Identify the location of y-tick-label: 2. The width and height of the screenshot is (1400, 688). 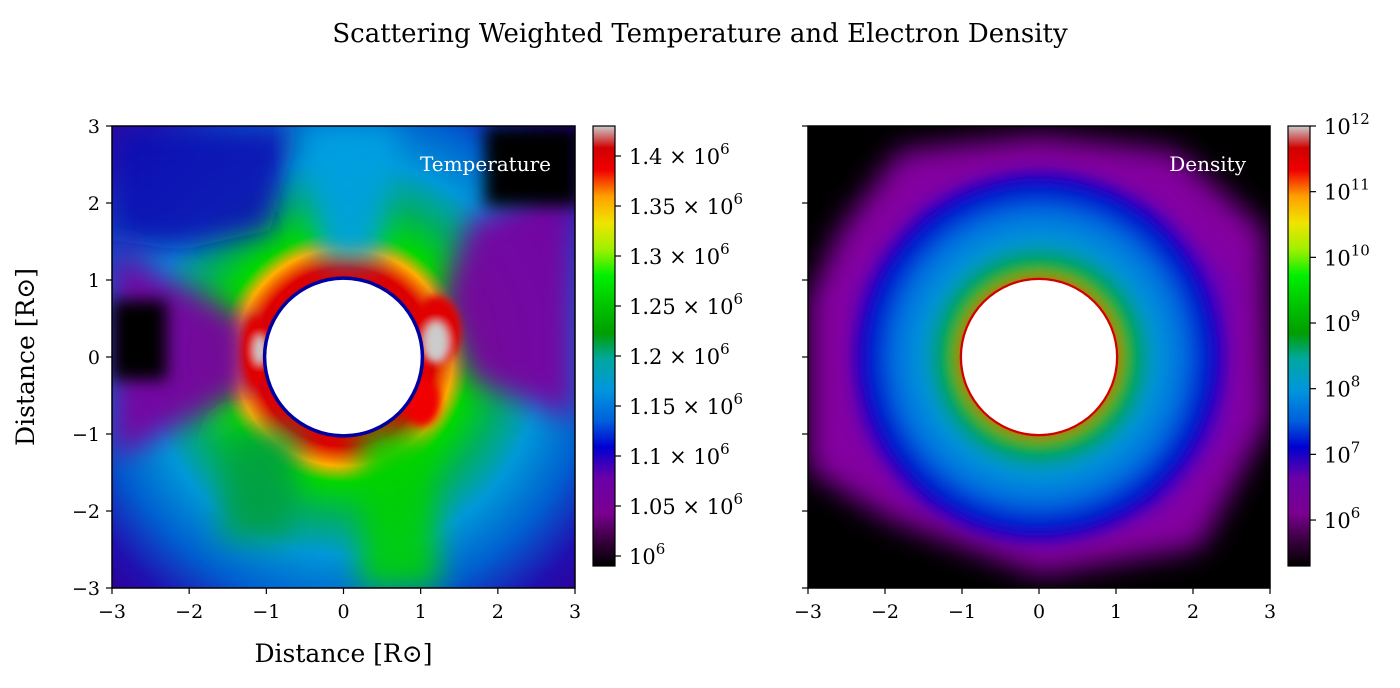
(94, 204).